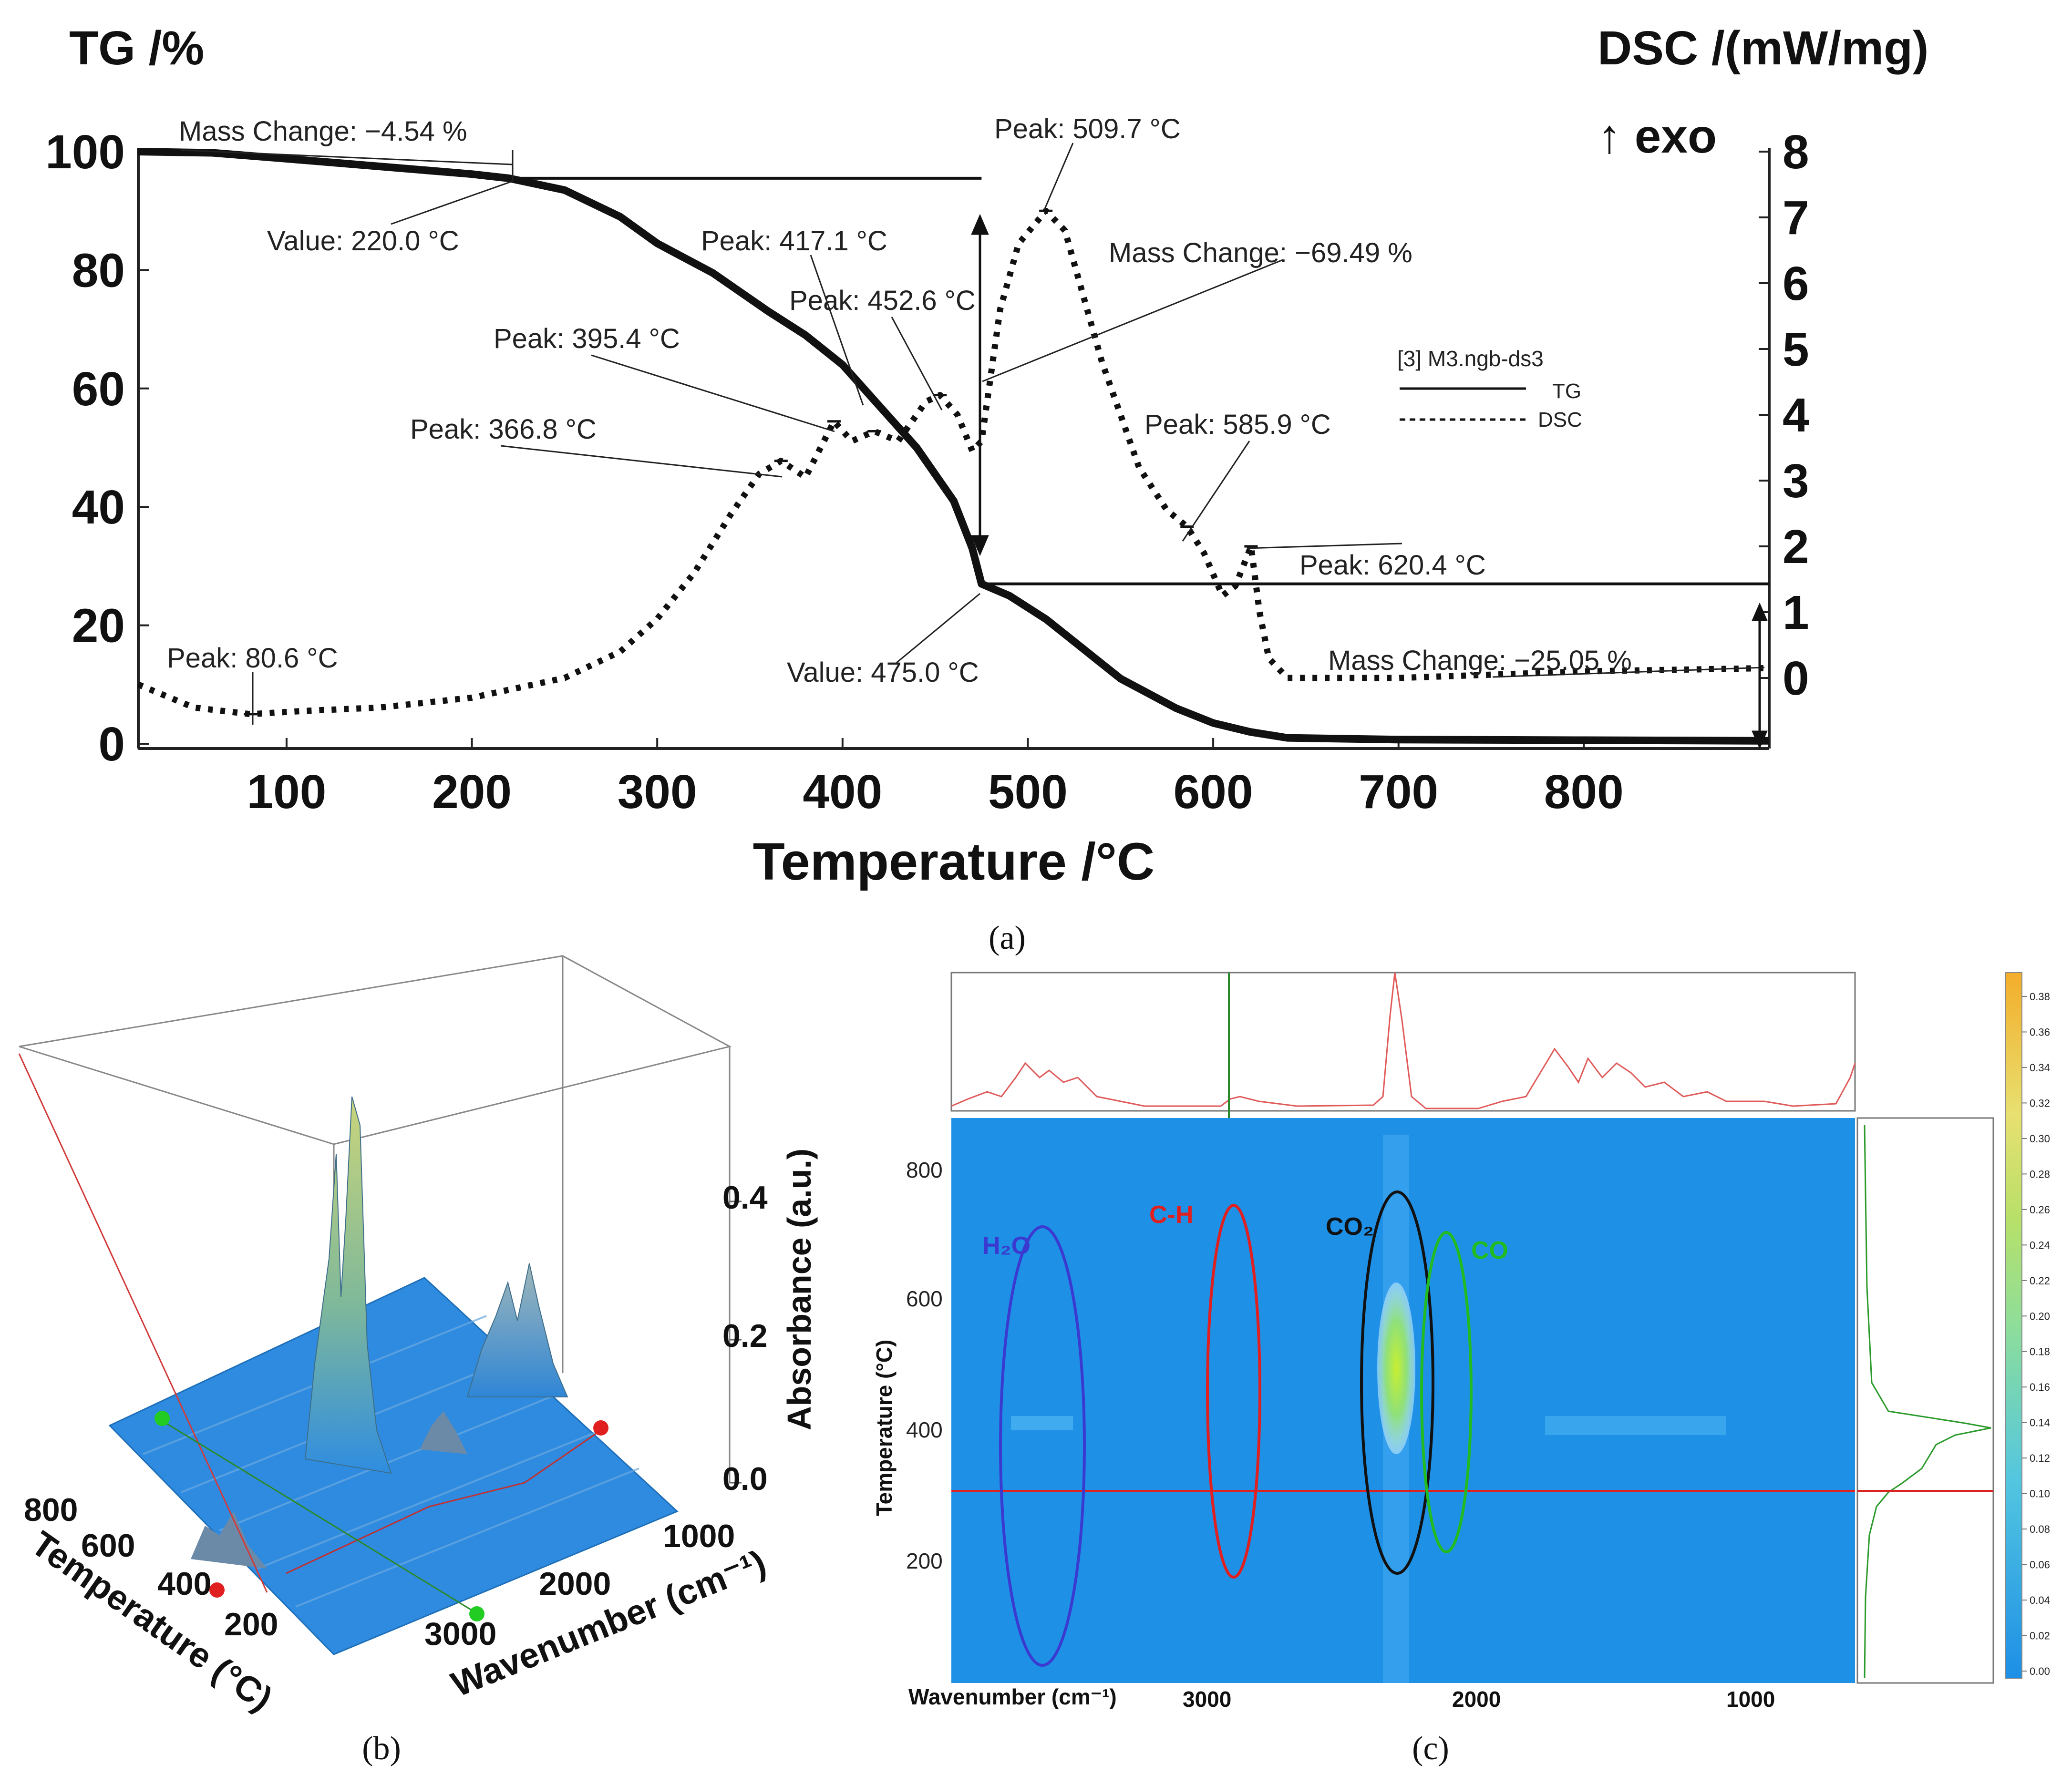 The width and height of the screenshot is (2072, 1775). Describe the element at coordinates (1237, 425) in the screenshot. I see `annotation-peak-585-9: Peak: 585.9 °C` at that location.